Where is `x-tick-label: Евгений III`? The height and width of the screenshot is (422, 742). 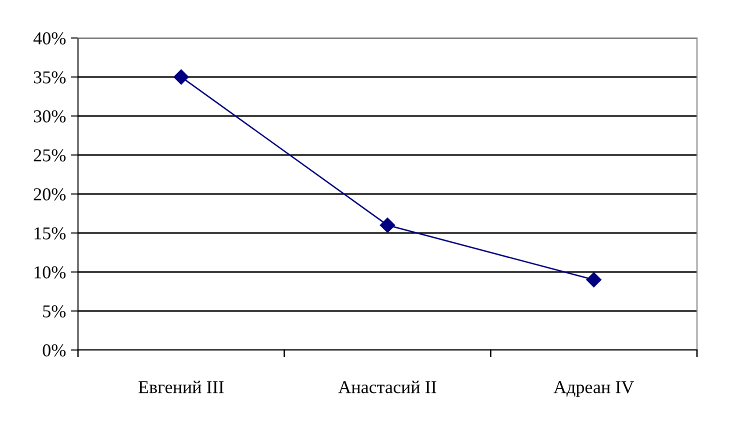
x-tick-label: Евгений III is located at coordinates (181, 387).